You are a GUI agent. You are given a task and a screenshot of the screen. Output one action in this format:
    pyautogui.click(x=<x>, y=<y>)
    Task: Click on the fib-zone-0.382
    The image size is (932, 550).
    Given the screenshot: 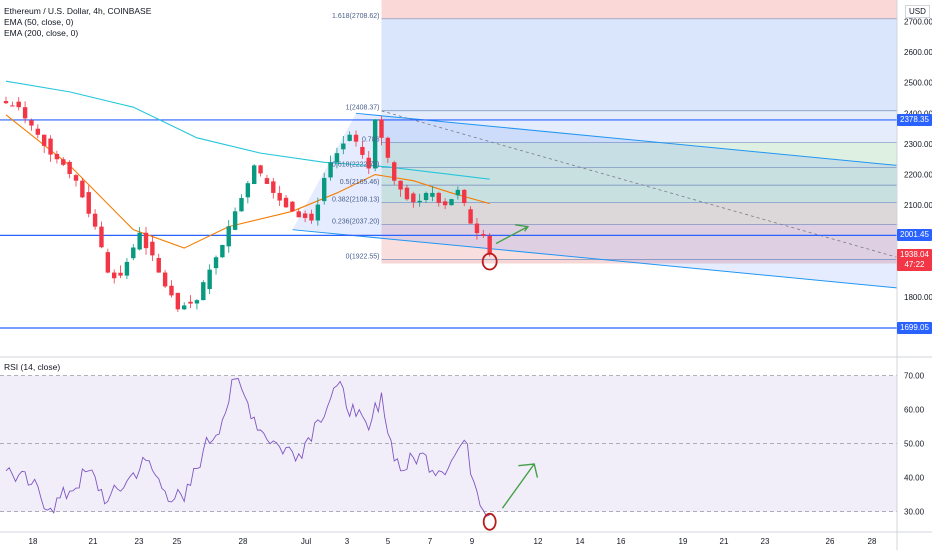 What is the action you would take?
    pyautogui.click(x=639, y=213)
    